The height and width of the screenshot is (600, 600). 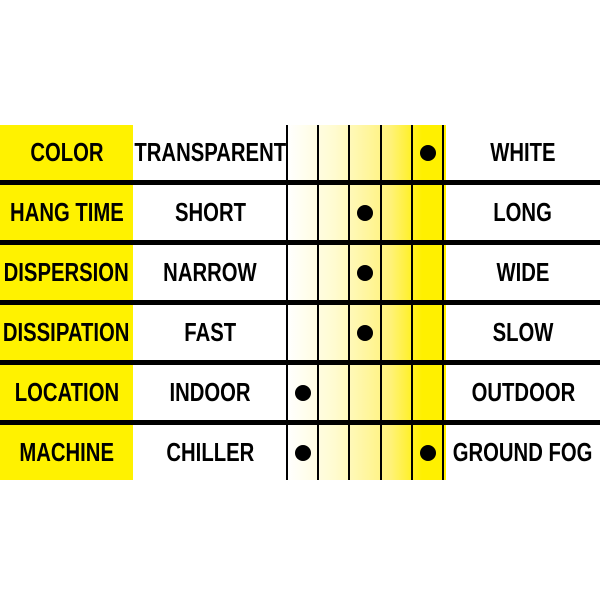 I want to click on row-label: HANG TIME, so click(x=66, y=212).